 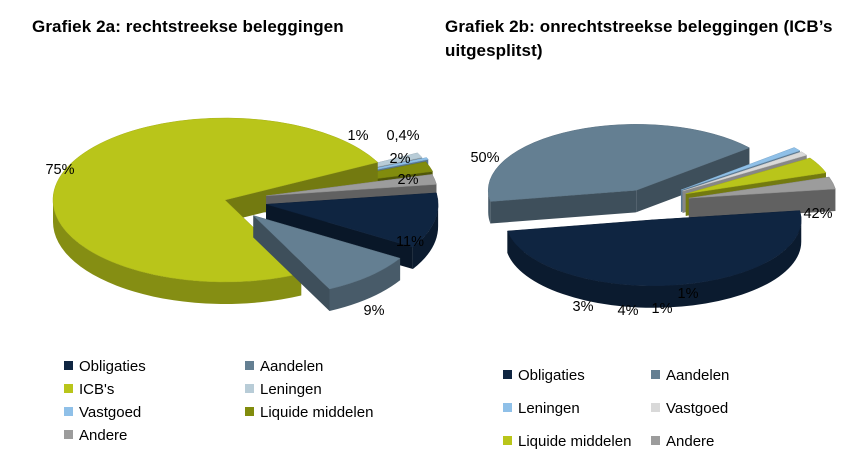 I want to click on chart-b-legend-label-leningen: Leningen, so click(x=549, y=408).